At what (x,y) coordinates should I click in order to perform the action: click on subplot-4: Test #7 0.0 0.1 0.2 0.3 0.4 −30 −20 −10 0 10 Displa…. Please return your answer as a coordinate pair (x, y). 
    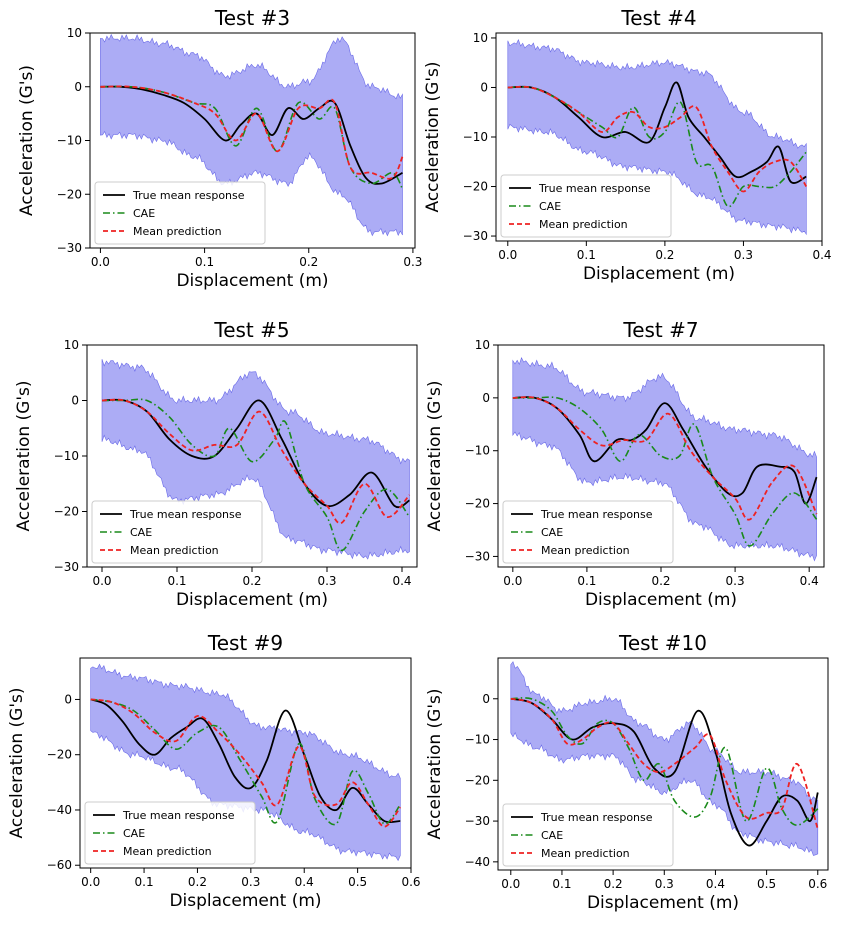
    Looking at the image, I should click on (625, 464).